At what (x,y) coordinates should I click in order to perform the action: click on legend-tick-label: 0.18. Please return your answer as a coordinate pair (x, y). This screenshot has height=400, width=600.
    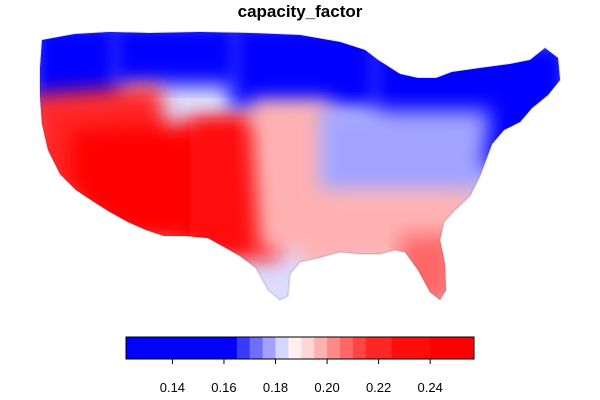
    Looking at the image, I should click on (275, 387).